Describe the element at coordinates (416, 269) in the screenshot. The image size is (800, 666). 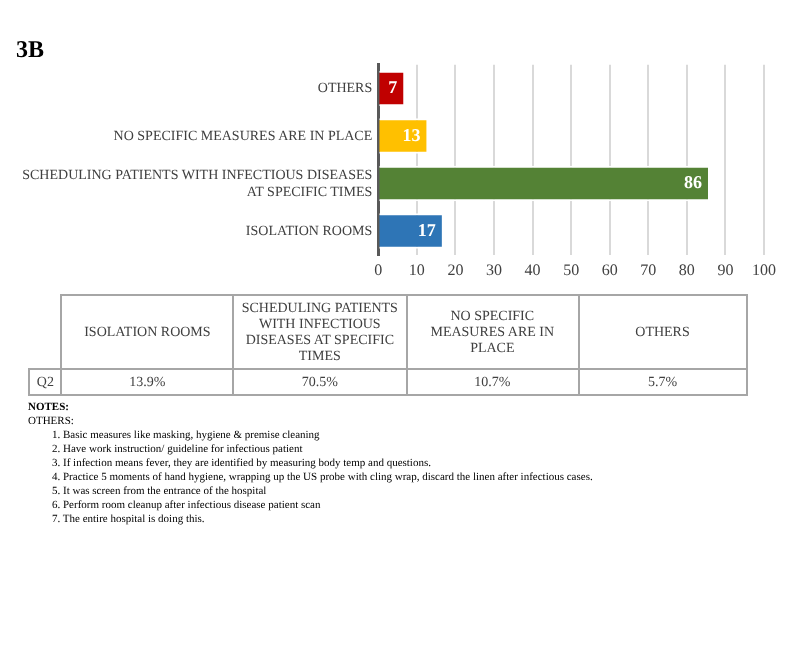
I see `x-tick-label: 10` at that location.